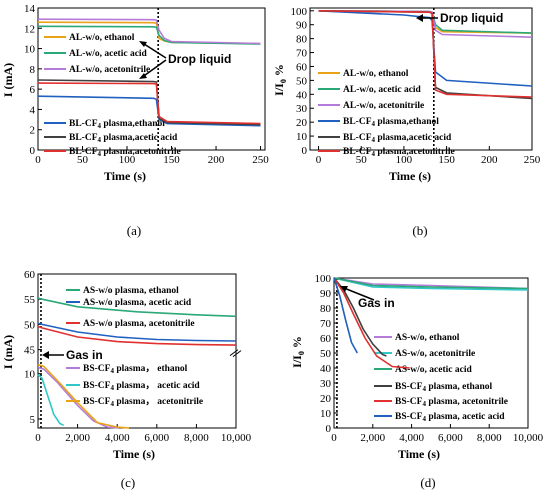  What do you see at coordinates (139, 324) in the screenshot?
I see `legend-label: AS-w/o plasma, acetonitrile` at bounding box center [139, 324].